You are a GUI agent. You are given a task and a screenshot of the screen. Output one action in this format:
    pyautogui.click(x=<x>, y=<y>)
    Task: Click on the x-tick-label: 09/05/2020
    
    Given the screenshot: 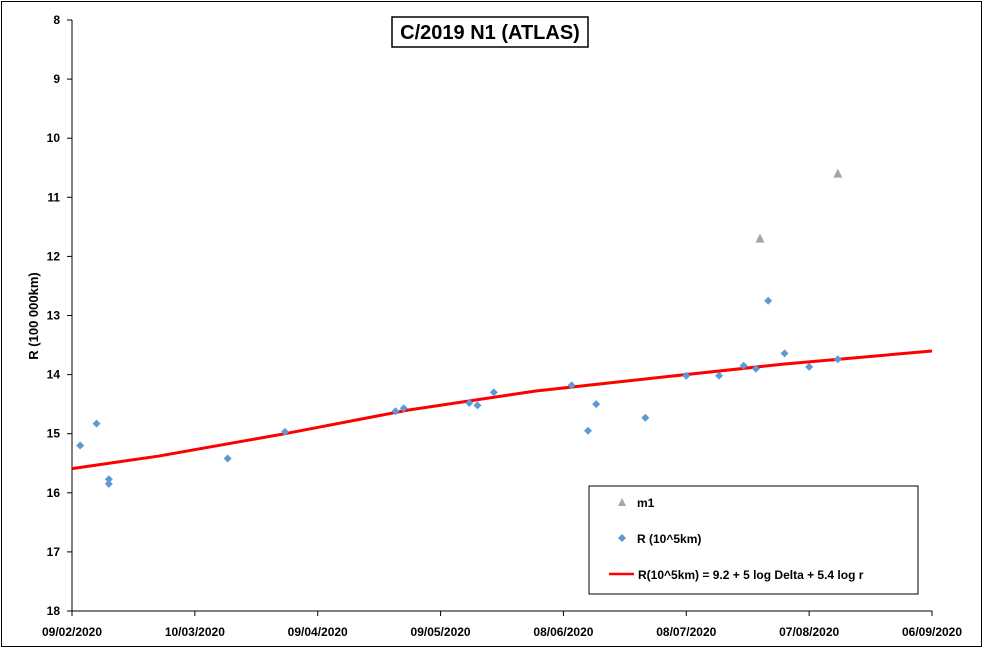 What is the action you would take?
    pyautogui.click(x=441, y=632)
    